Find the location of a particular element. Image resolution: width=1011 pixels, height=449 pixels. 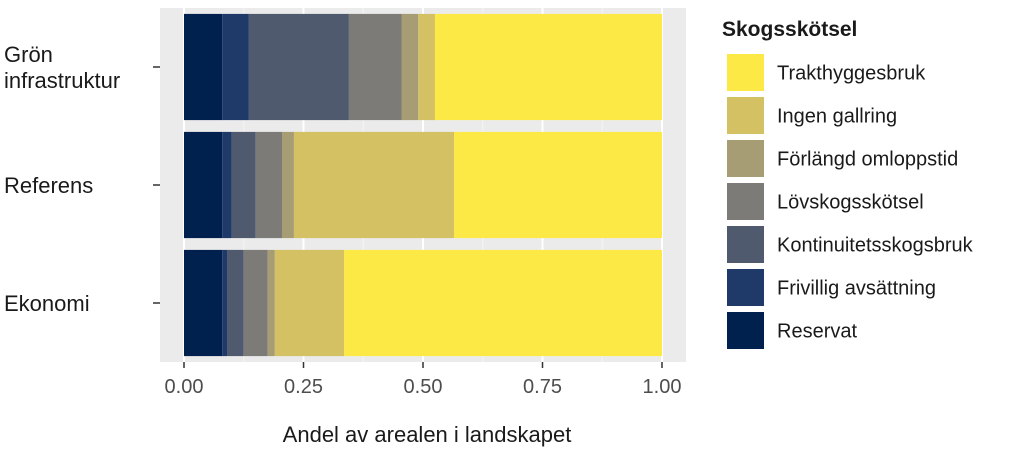

x-tick-label: 0.00 is located at coordinates (184, 387).